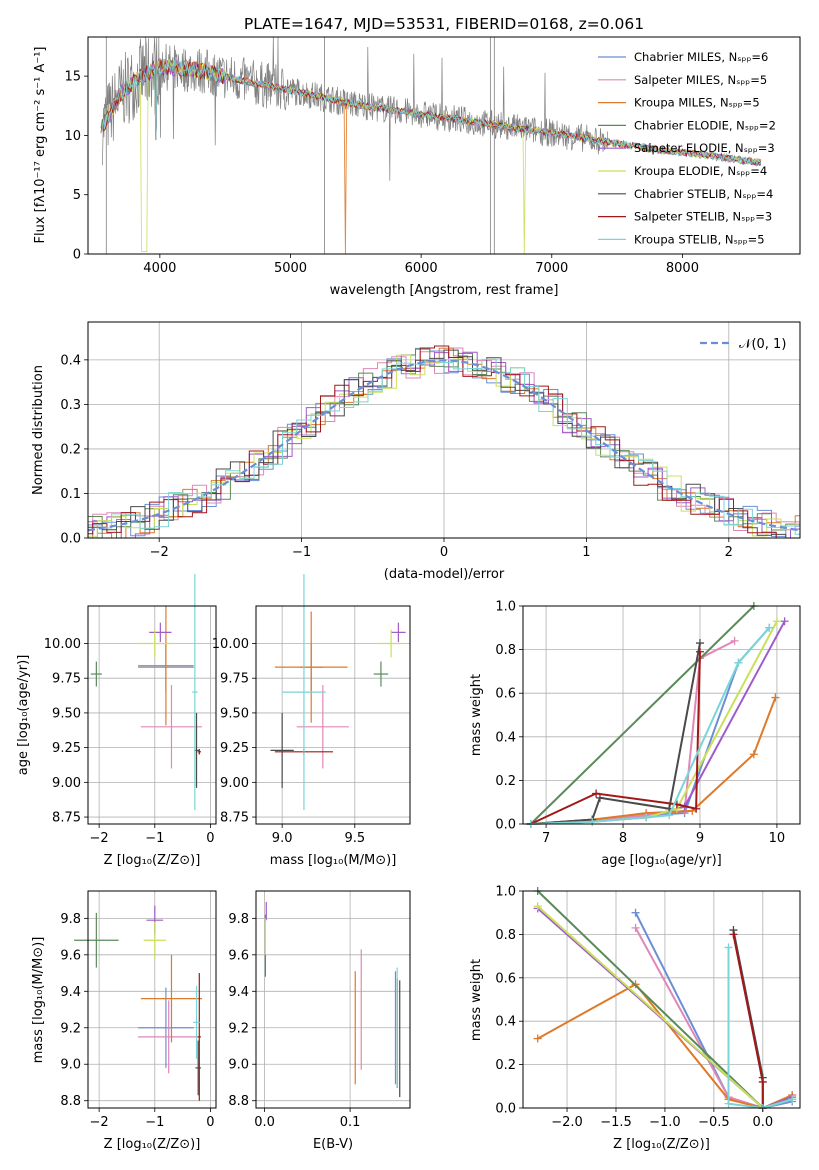 Image resolution: width=819 pixels, height=1170 pixels. I want to click on x-tick-label: 1, so click(586, 552).